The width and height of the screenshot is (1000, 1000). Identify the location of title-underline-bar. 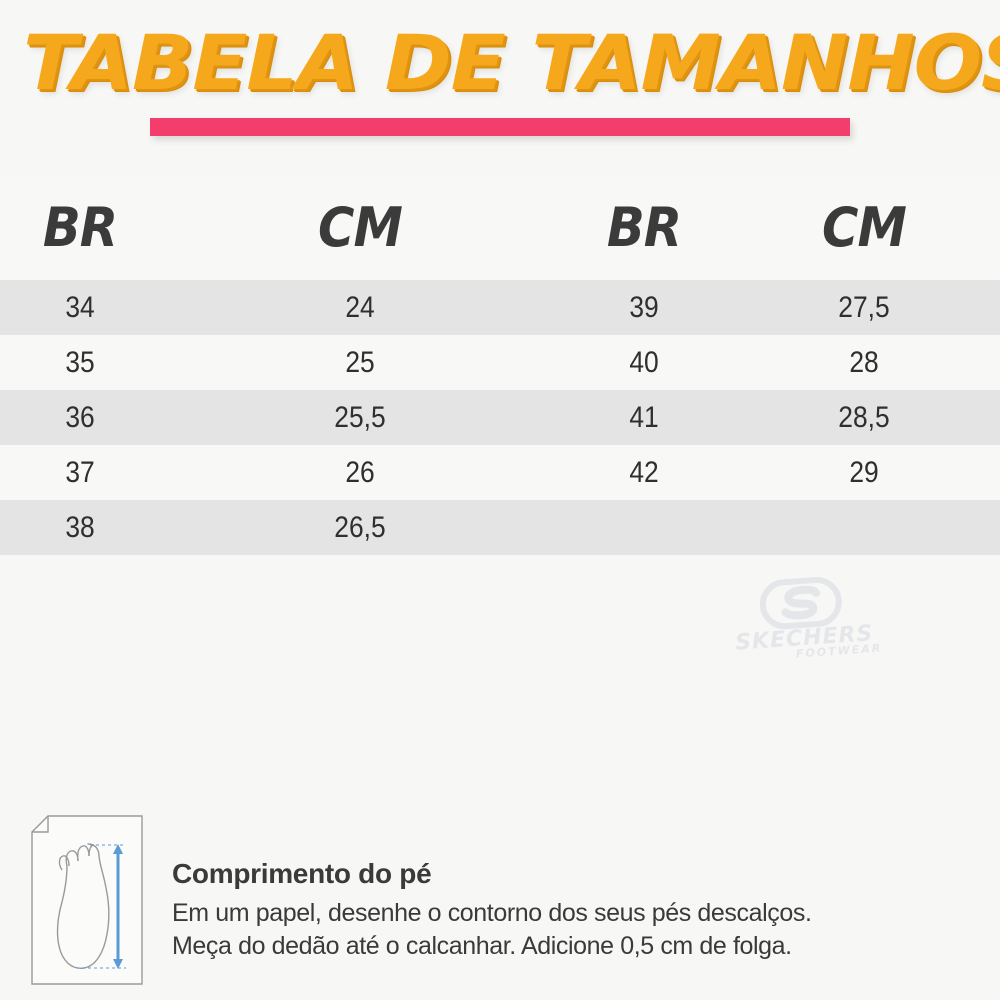
(500, 127).